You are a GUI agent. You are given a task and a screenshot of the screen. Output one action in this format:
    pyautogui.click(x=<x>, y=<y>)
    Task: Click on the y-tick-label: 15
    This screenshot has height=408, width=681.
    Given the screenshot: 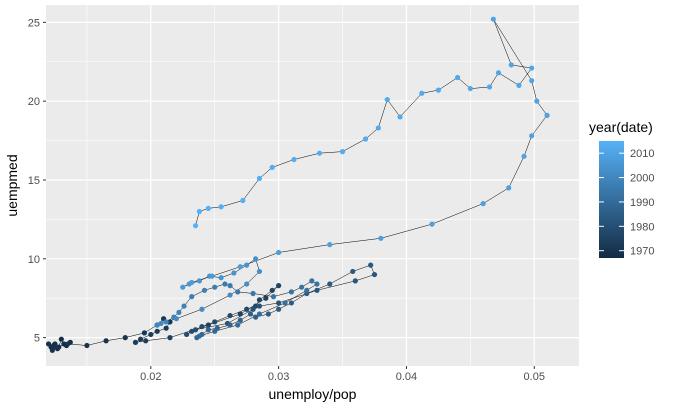 What is the action you would take?
    pyautogui.click(x=34, y=181)
    